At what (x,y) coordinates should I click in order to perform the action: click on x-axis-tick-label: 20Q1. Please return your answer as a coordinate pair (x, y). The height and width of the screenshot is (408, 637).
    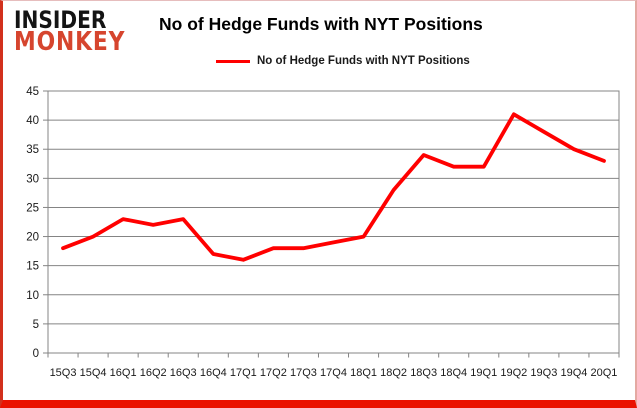
    Looking at the image, I should click on (604, 373).